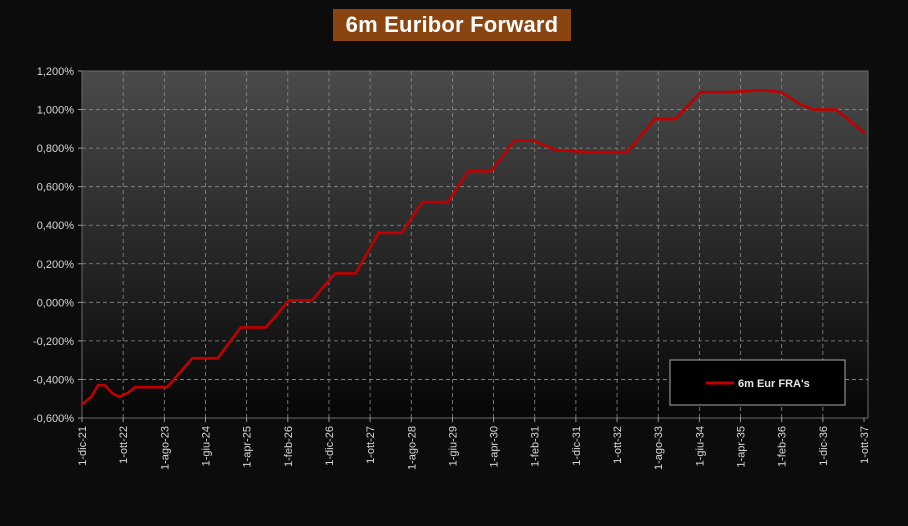 This screenshot has height=526, width=908. What do you see at coordinates (56, 303) in the screenshot?
I see `y-tick-label: 0,000%` at bounding box center [56, 303].